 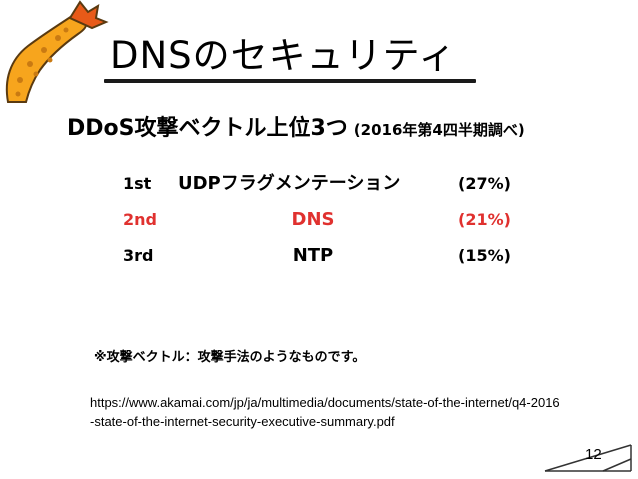 I want to click on ranking-row-3: 3rd NTP (15%), so click(x=319, y=256).